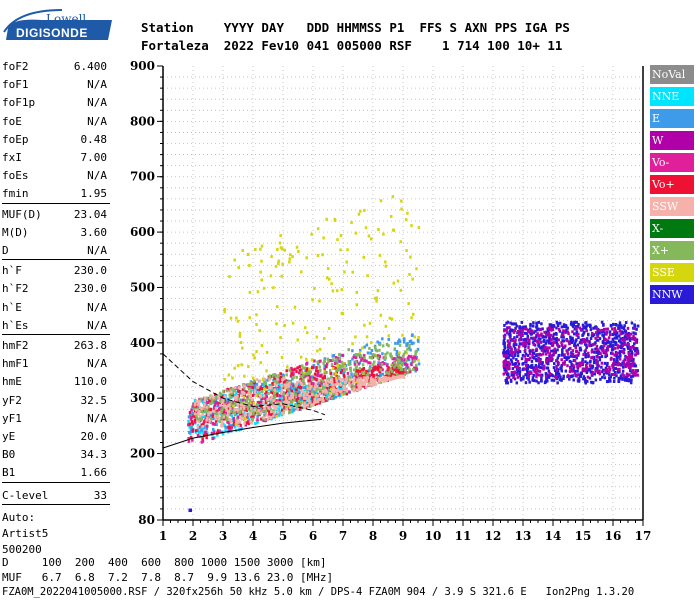 Image resolution: width=700 pixels, height=600 pixels. Describe the element at coordinates (22, 549) in the screenshot. I see `auto-line-2: 500200` at that location.